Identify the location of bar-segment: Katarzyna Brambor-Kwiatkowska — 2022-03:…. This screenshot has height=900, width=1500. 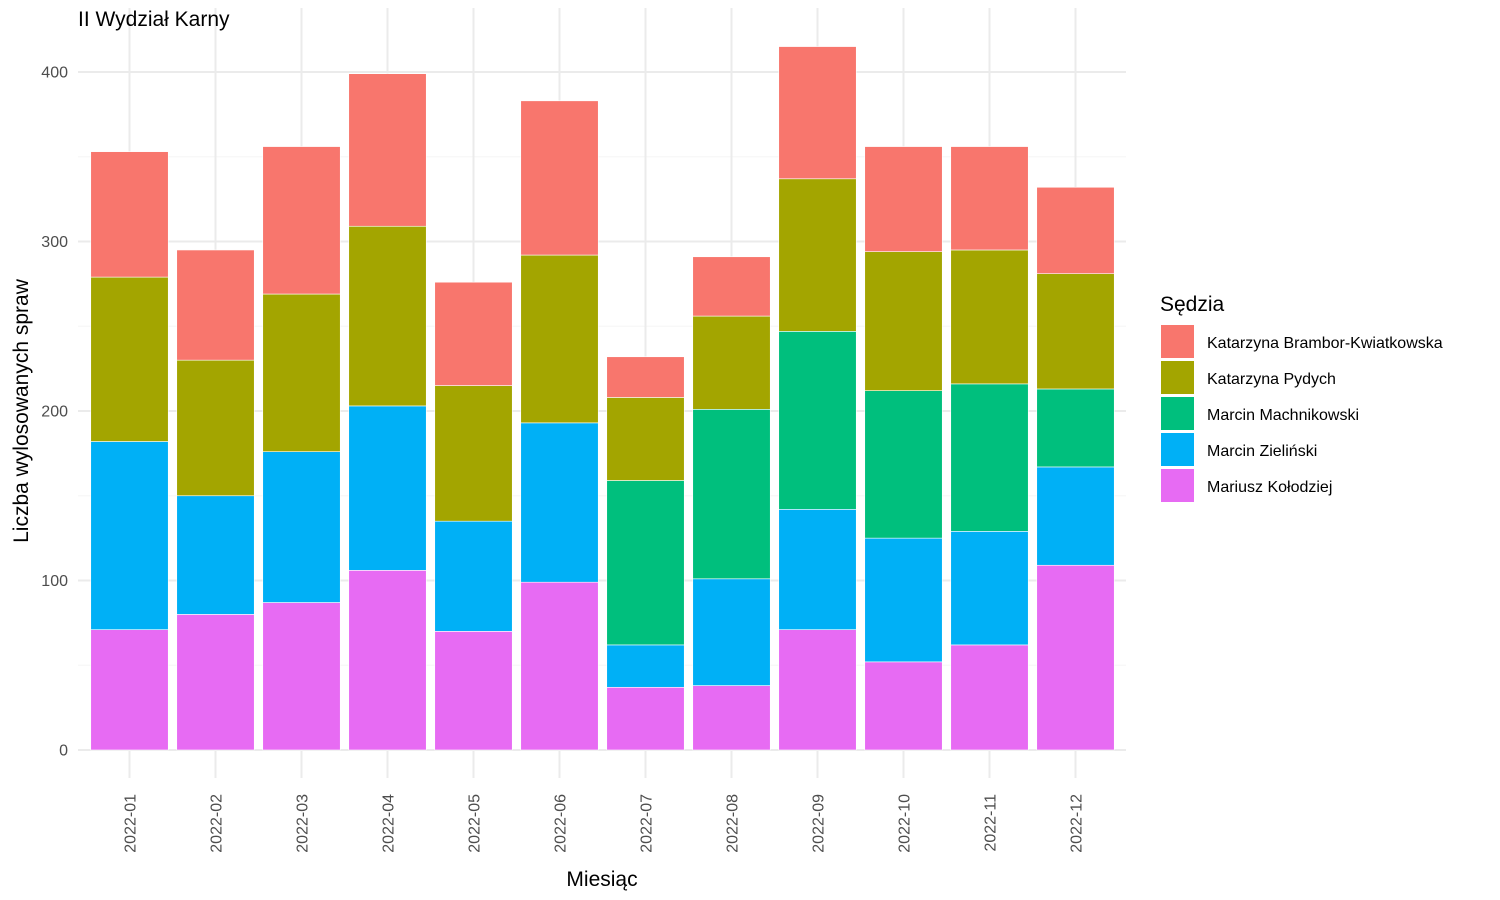
(301, 220).